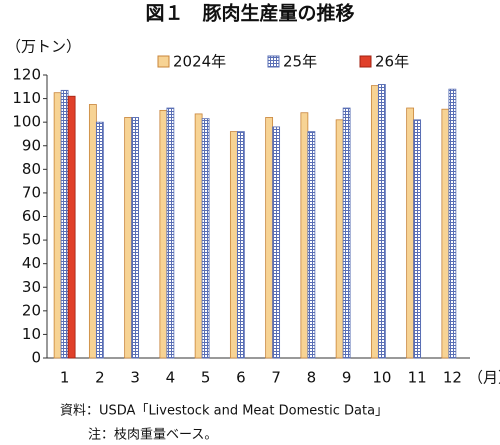 The height and width of the screenshot is (445, 500). Describe the element at coordinates (43, 47) in the screenshot. I see `y-axis-label: （万トン）` at that location.